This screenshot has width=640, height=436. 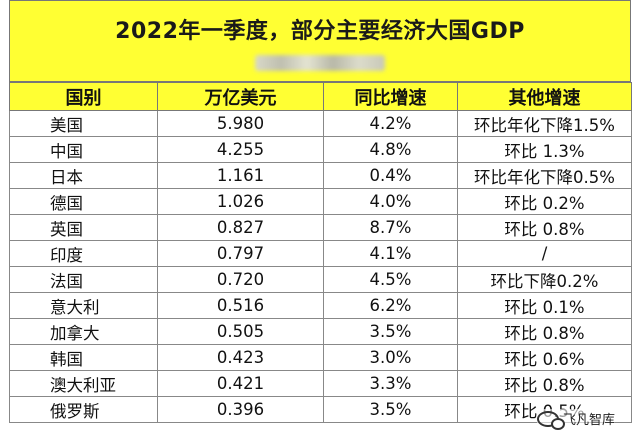 What do you see at coordinates (390, 123) in the screenshot?
I see `cell-yoy: 4.2%` at bounding box center [390, 123].